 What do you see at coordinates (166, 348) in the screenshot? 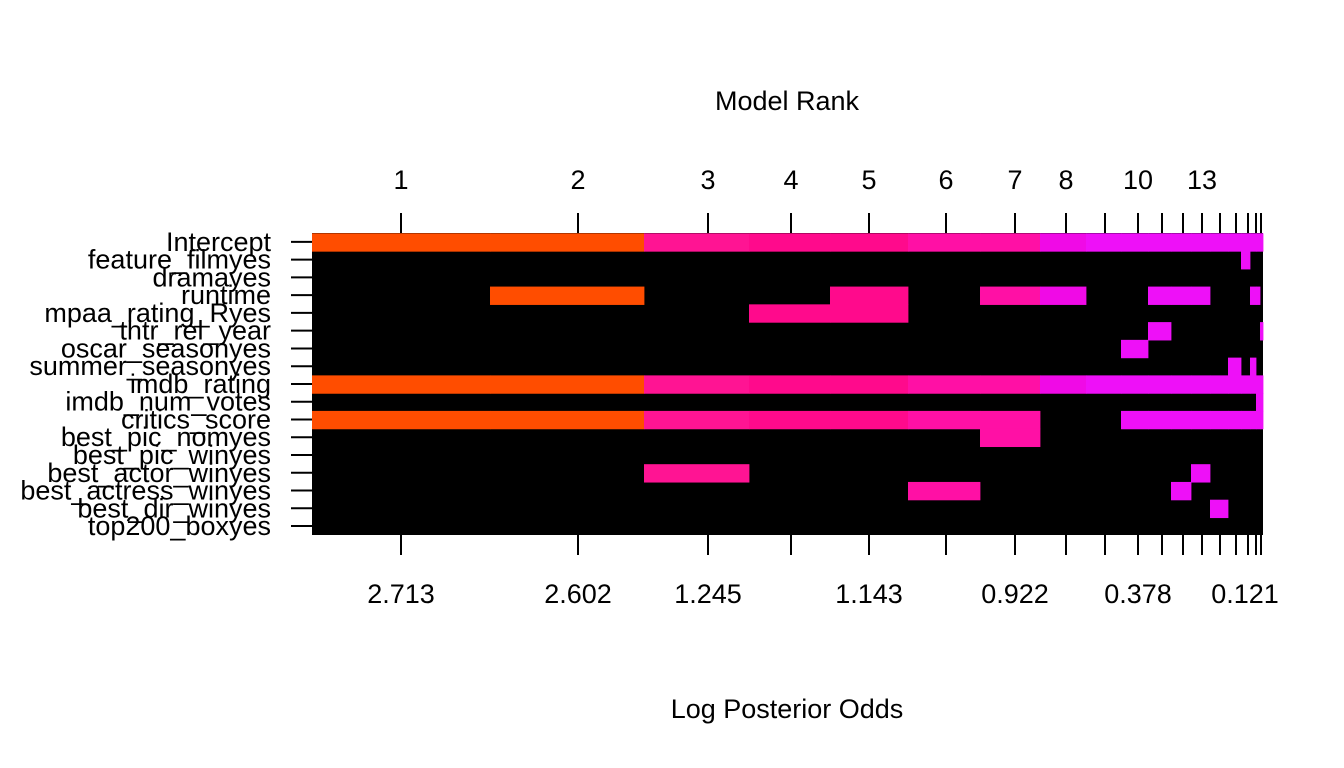
I see `y-tick-label: oscar_seasonyes` at bounding box center [166, 348].